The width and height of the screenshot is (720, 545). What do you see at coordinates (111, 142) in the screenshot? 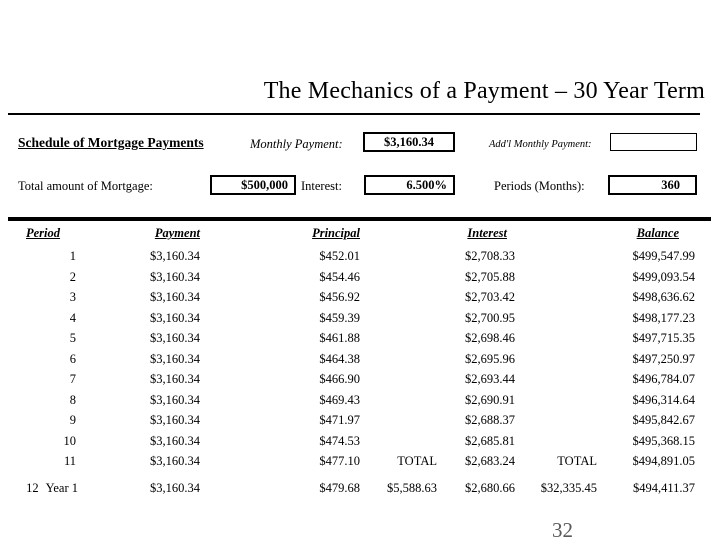
I see `schedule-heading: Schedule of Mortgage Payments` at bounding box center [111, 142].